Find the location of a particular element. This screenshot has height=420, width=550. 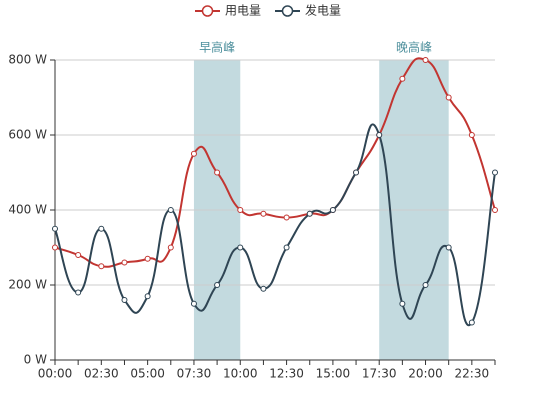

legend-label: 用电量 is located at coordinates (243, 11).